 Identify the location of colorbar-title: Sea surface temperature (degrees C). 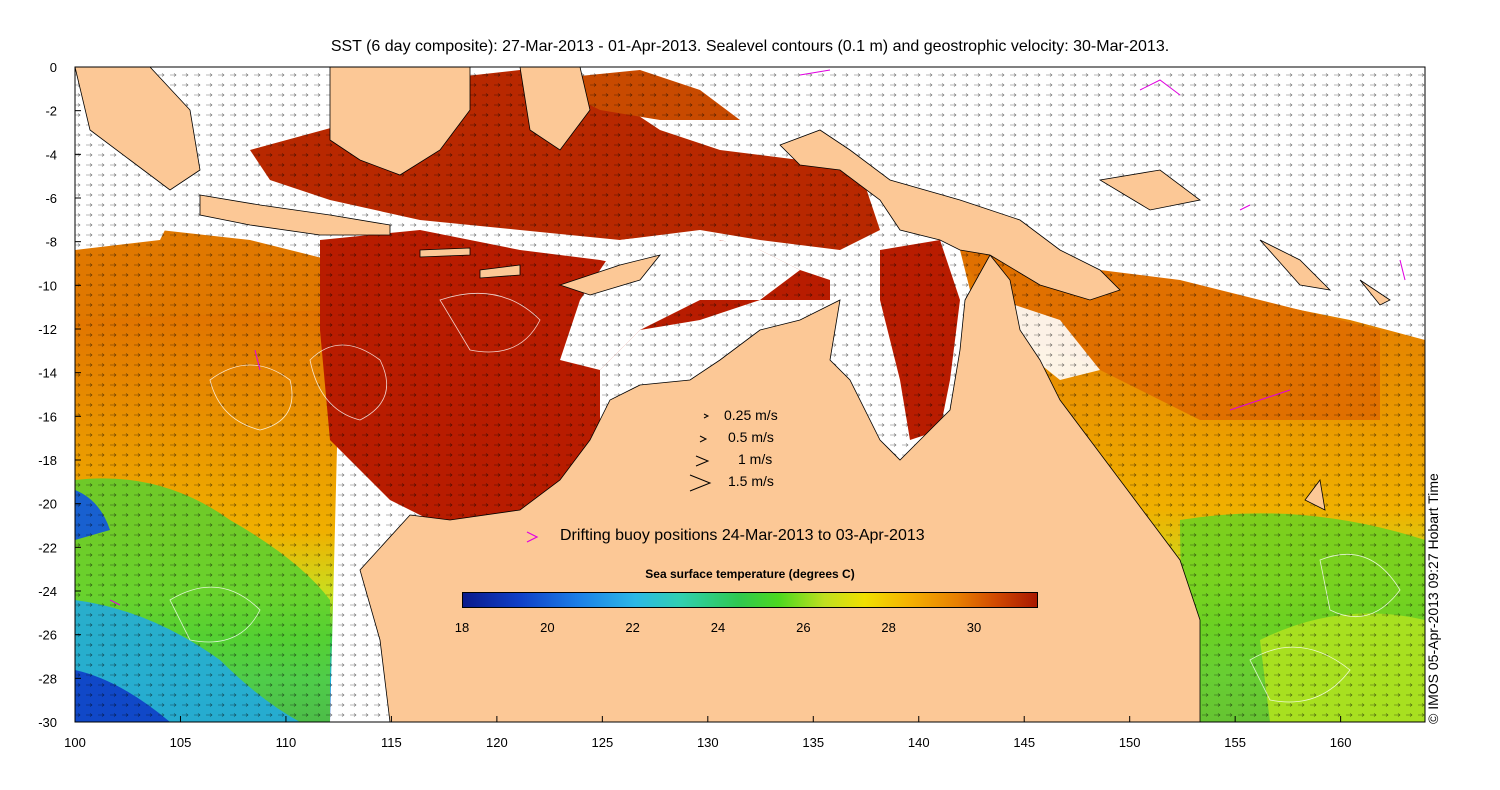
(750, 574).